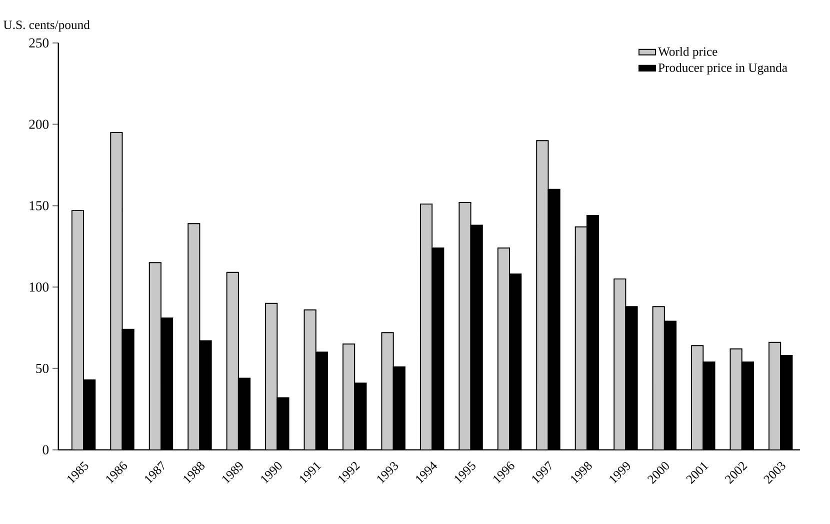 This screenshot has width=830, height=524. I want to click on y-tick-label: 150, so click(39, 205).